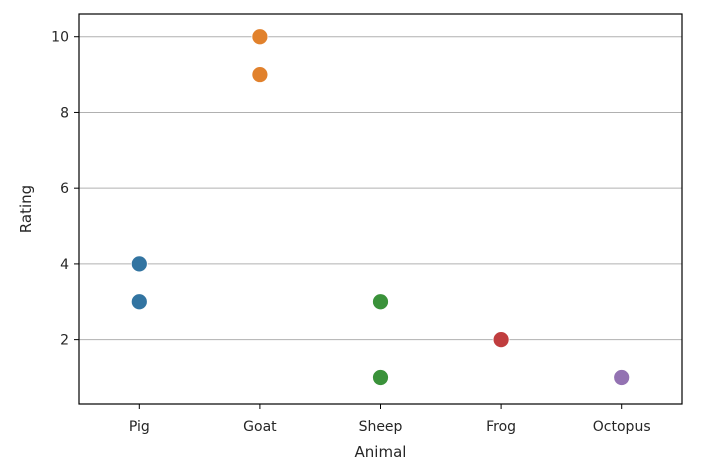  What do you see at coordinates (64, 341) in the screenshot?
I see `y-tick-label: 2` at bounding box center [64, 341].